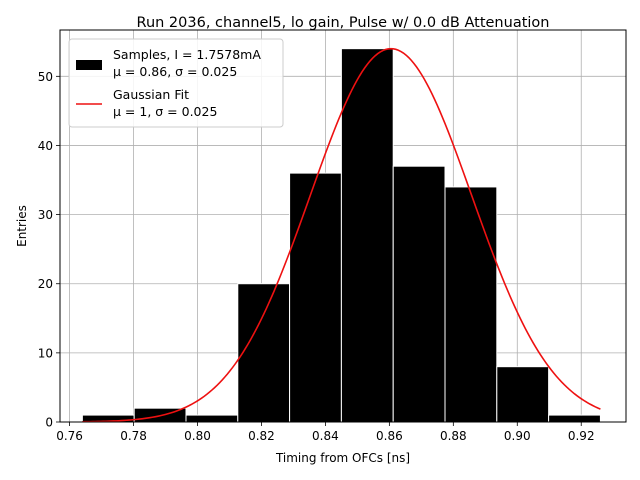 This screenshot has width=640, height=480. Describe the element at coordinates (517, 436) in the screenshot. I see `x-tick-label: 0.90` at that location.